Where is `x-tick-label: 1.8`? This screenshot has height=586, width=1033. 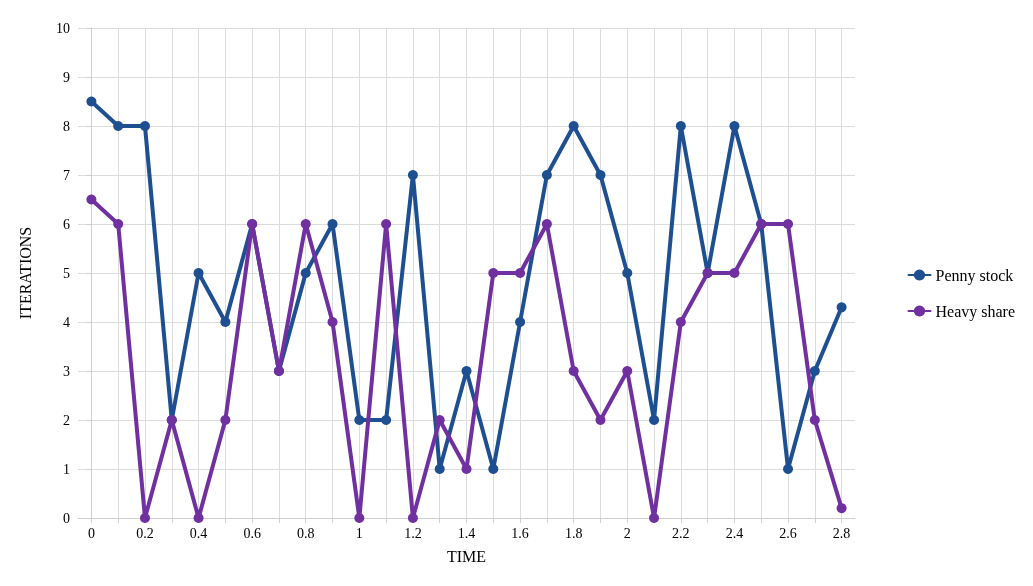 x-tick-label: 1.8 is located at coordinates (573, 533).